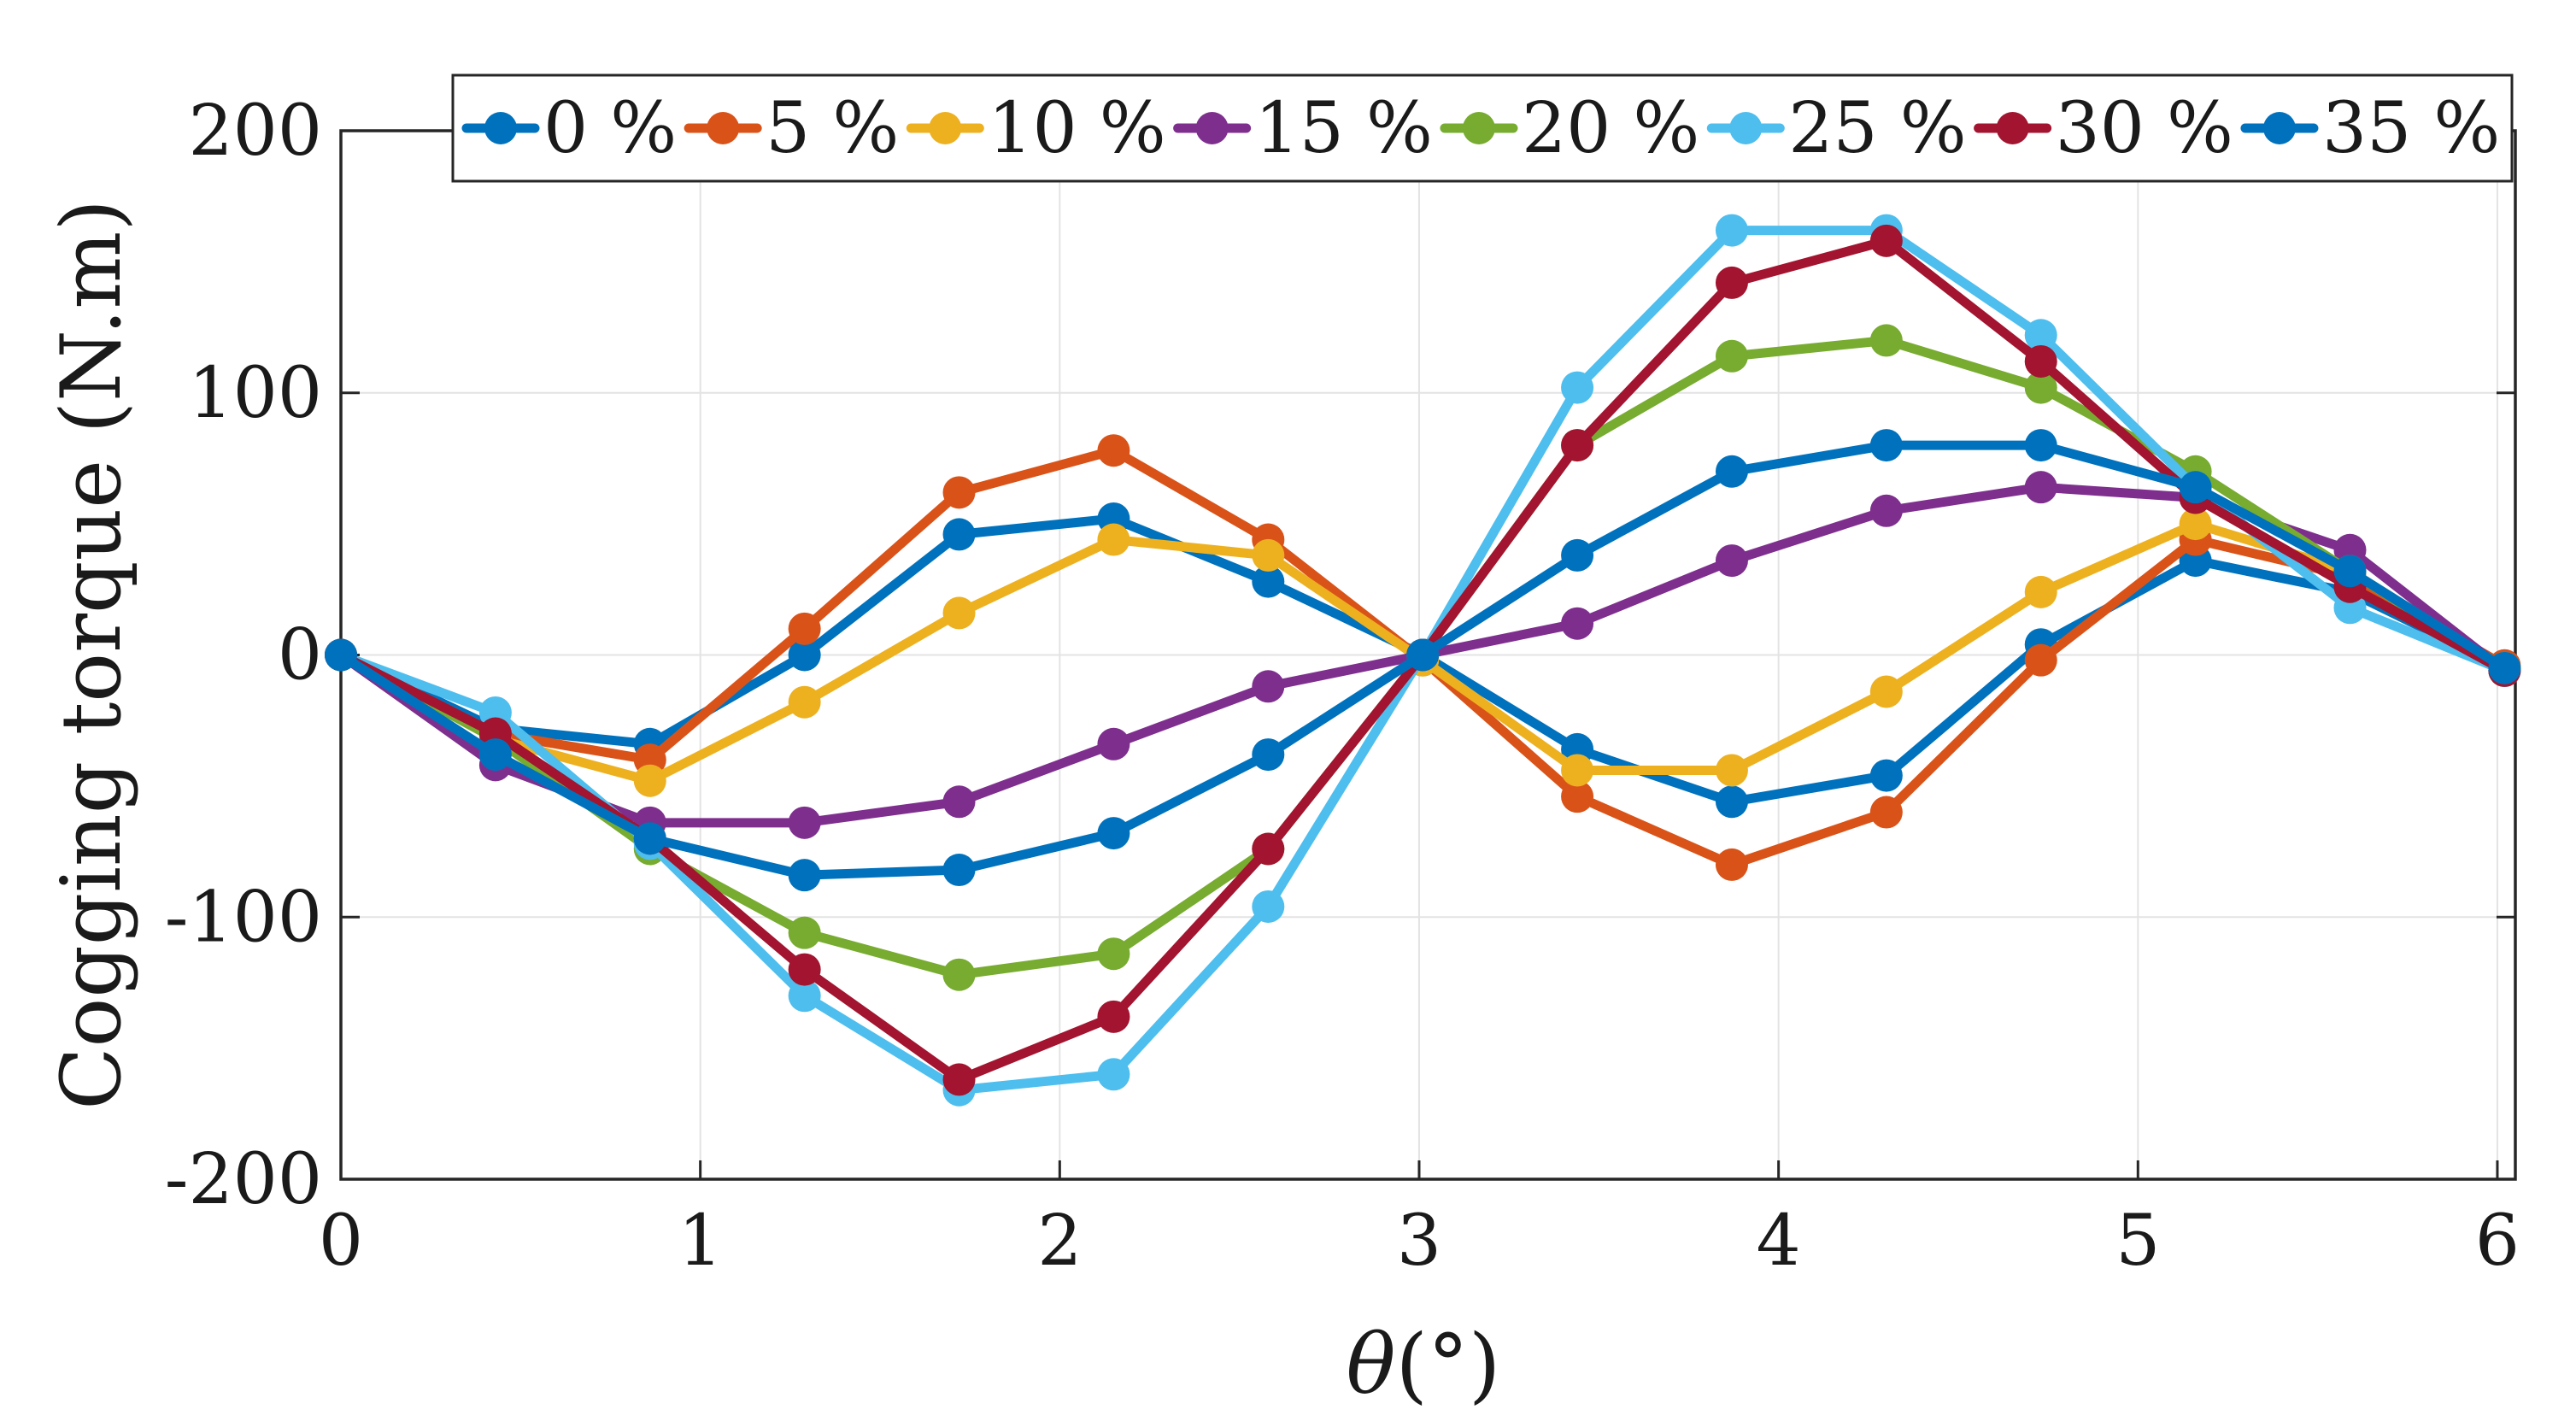 This screenshot has height=1427, width=2576. I want to click on legend-item: 20 %, so click(1569, 128).